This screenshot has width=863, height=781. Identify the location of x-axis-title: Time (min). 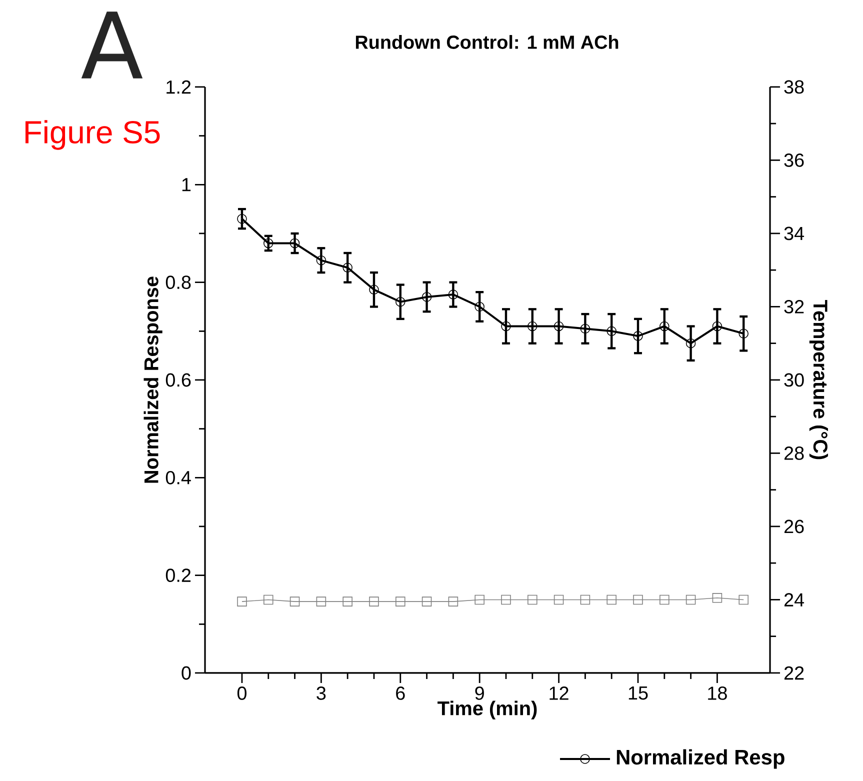
(487, 710).